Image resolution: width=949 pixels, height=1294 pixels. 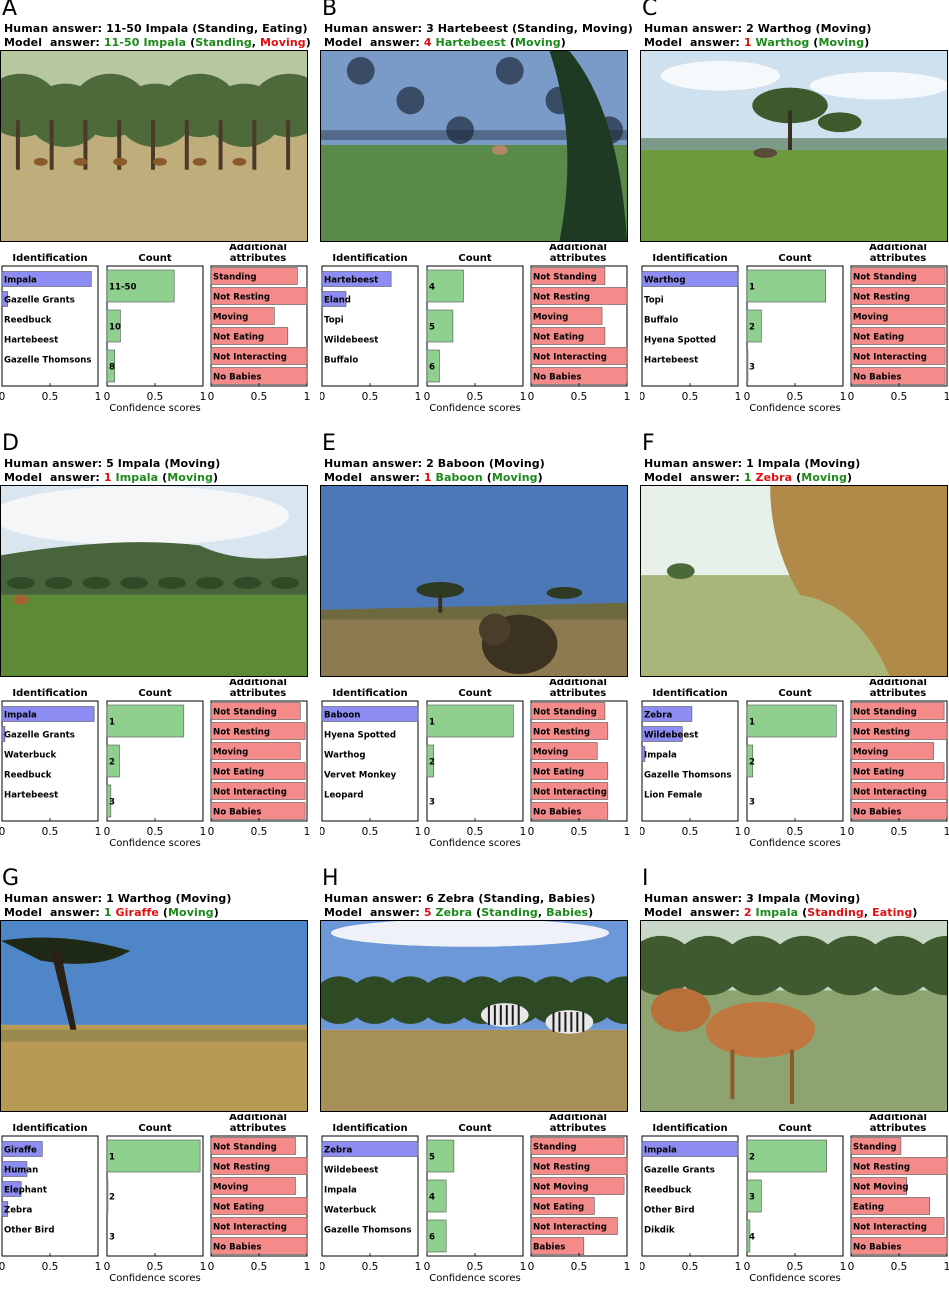 I want to click on model-answer-segment: 4, so click(x=429, y=42).